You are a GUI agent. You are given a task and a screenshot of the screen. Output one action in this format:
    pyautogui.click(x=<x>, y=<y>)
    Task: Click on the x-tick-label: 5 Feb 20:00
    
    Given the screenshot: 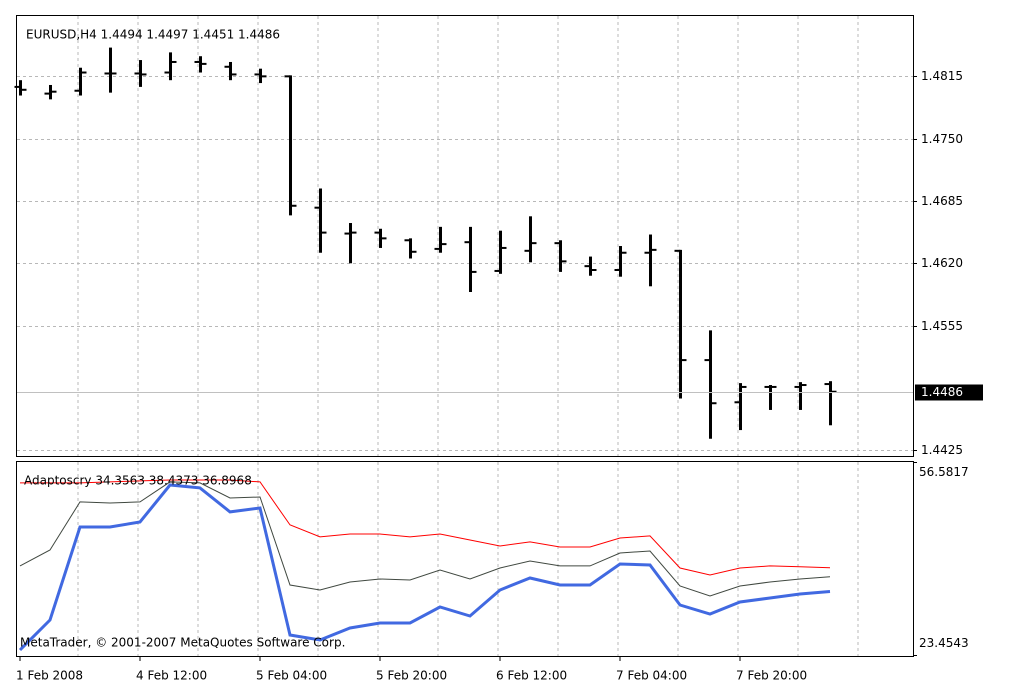 What is the action you would take?
    pyautogui.click(x=411, y=676)
    